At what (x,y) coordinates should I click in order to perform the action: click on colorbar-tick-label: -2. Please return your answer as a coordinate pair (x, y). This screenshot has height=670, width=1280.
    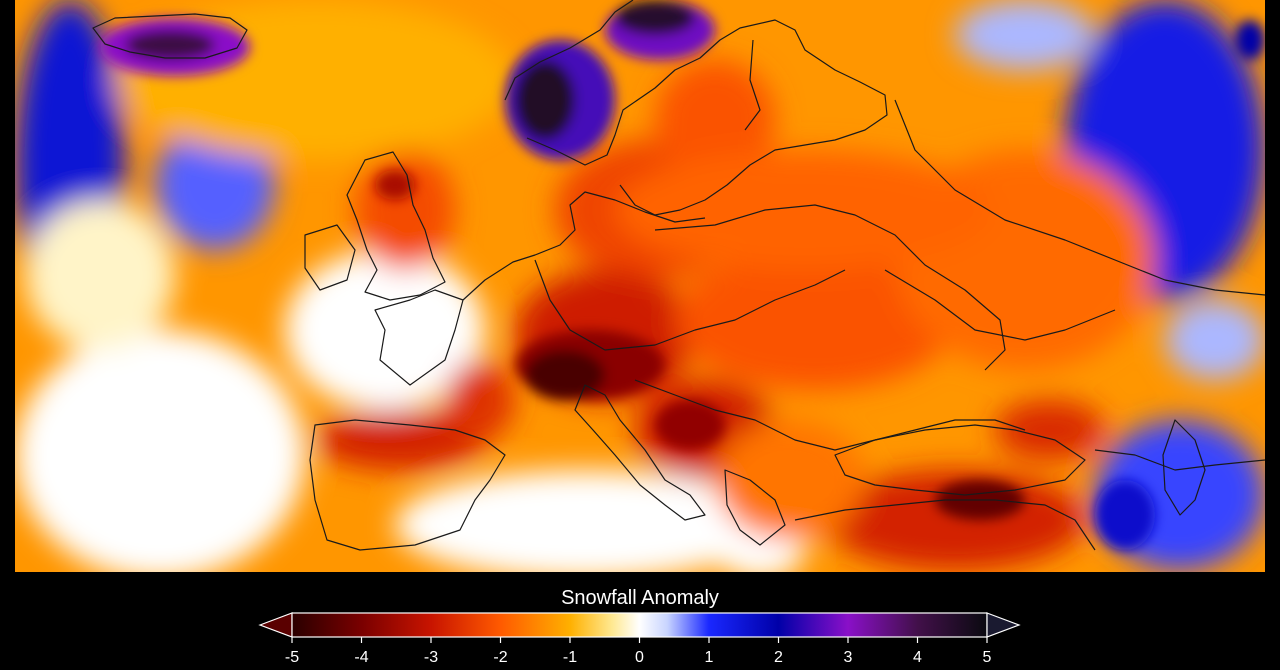
    Looking at the image, I should click on (500, 657).